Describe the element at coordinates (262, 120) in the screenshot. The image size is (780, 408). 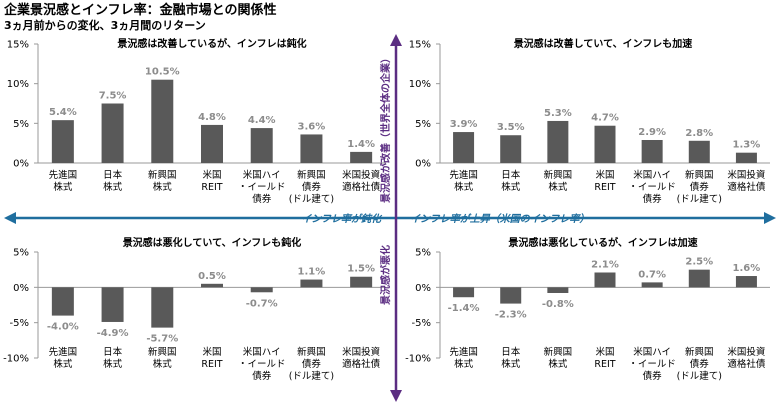
I see `bar-value-label: 4.4%` at that location.